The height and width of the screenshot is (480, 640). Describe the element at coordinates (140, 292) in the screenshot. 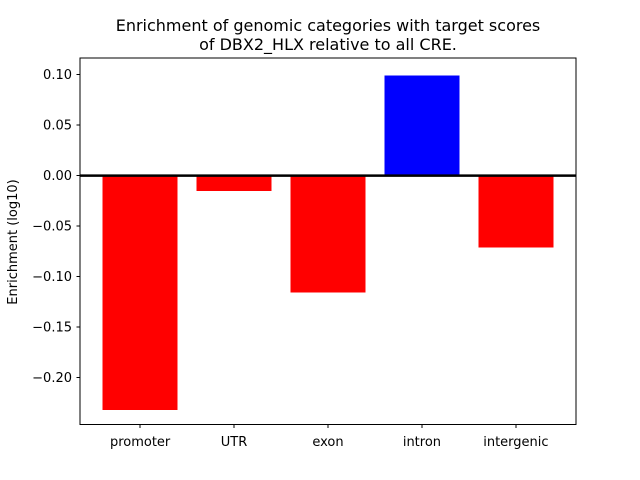

I see `bar-promoter` at that location.